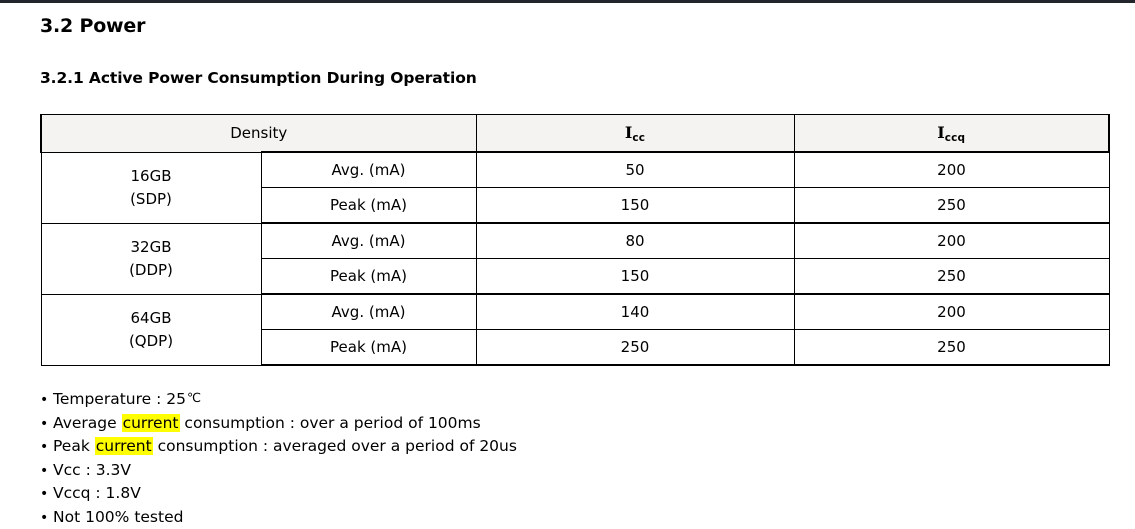  Describe the element at coordinates (118, 517) in the screenshot. I see `note-text: Not 100% tested` at that location.